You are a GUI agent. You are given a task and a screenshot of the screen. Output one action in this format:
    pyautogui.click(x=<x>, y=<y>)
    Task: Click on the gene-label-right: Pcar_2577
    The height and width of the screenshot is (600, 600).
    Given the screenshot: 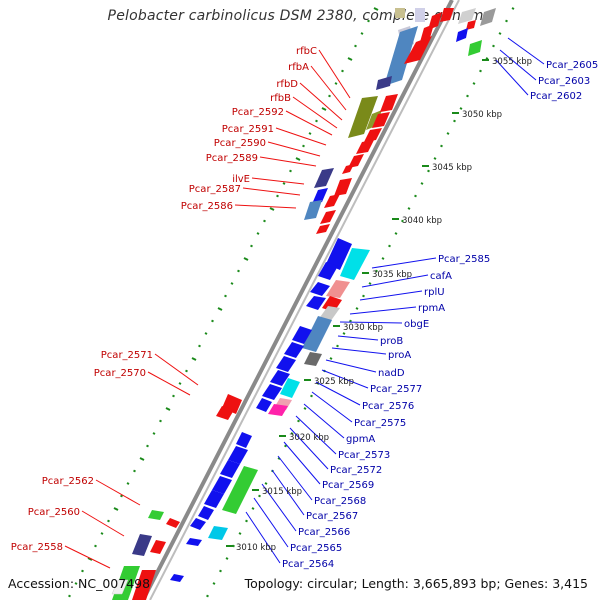 What is the action you would take?
    pyautogui.click(x=396, y=389)
    